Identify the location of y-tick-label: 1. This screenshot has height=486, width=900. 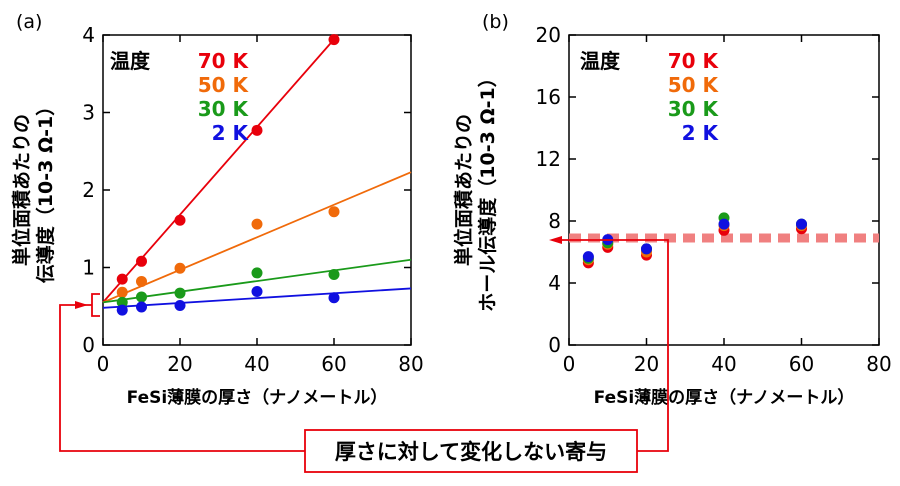
(88, 268).